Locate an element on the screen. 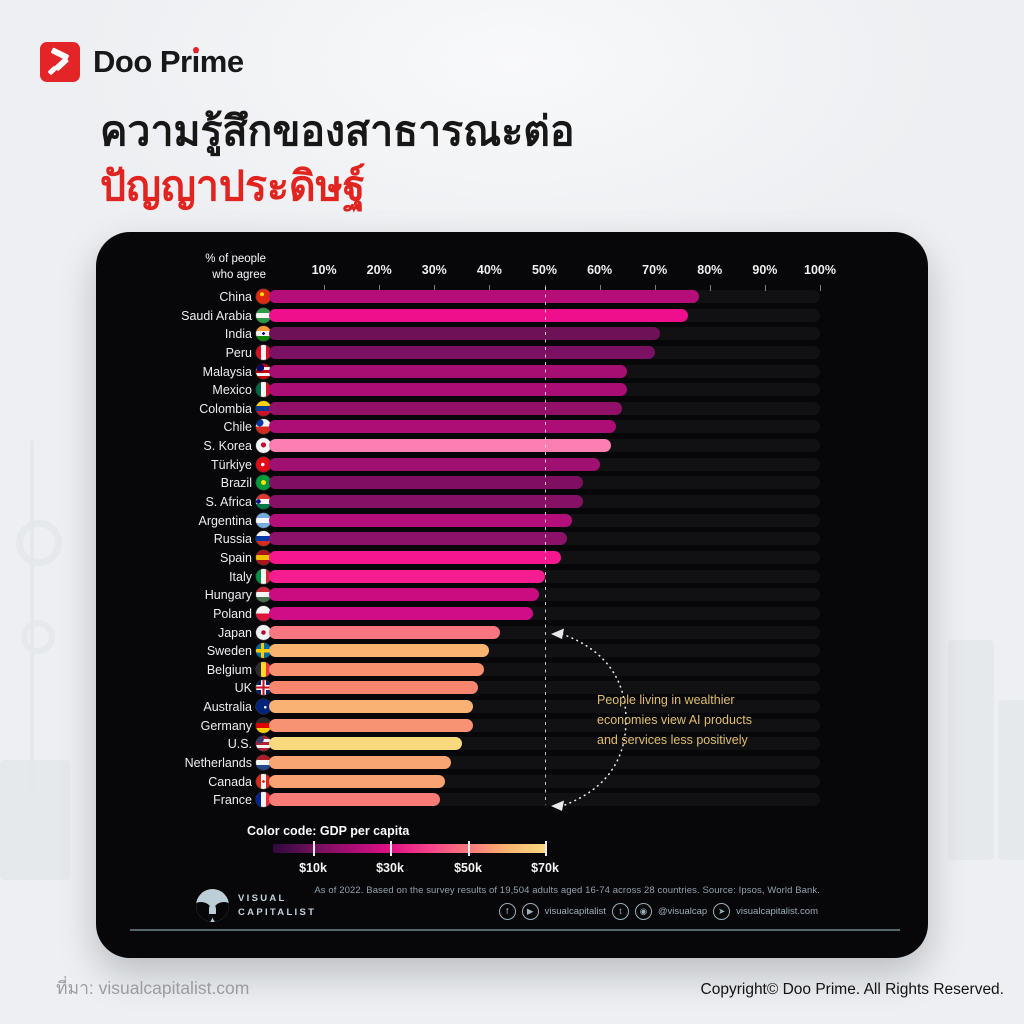 The height and width of the screenshot is (1024, 1024). spain-flag-icon is located at coordinates (263, 557).